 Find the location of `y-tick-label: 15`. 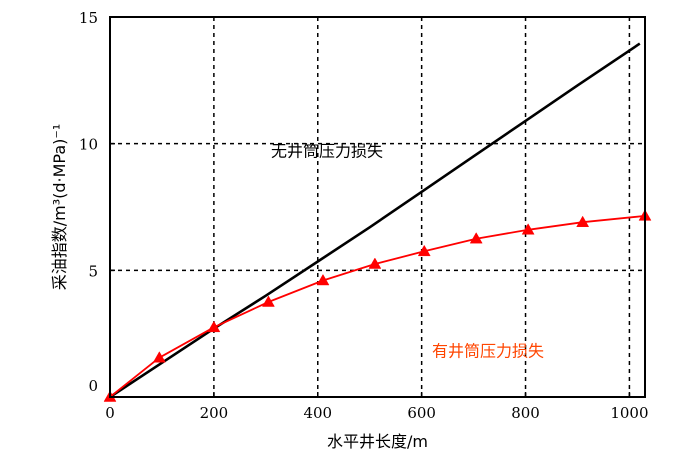

y-tick-label: 15 is located at coordinates (88, 18).